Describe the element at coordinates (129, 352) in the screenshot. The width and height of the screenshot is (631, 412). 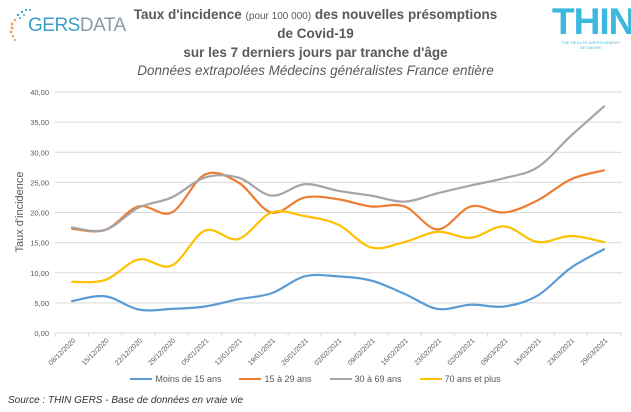
I see `x-tick-label: 22/12/2020` at that location.